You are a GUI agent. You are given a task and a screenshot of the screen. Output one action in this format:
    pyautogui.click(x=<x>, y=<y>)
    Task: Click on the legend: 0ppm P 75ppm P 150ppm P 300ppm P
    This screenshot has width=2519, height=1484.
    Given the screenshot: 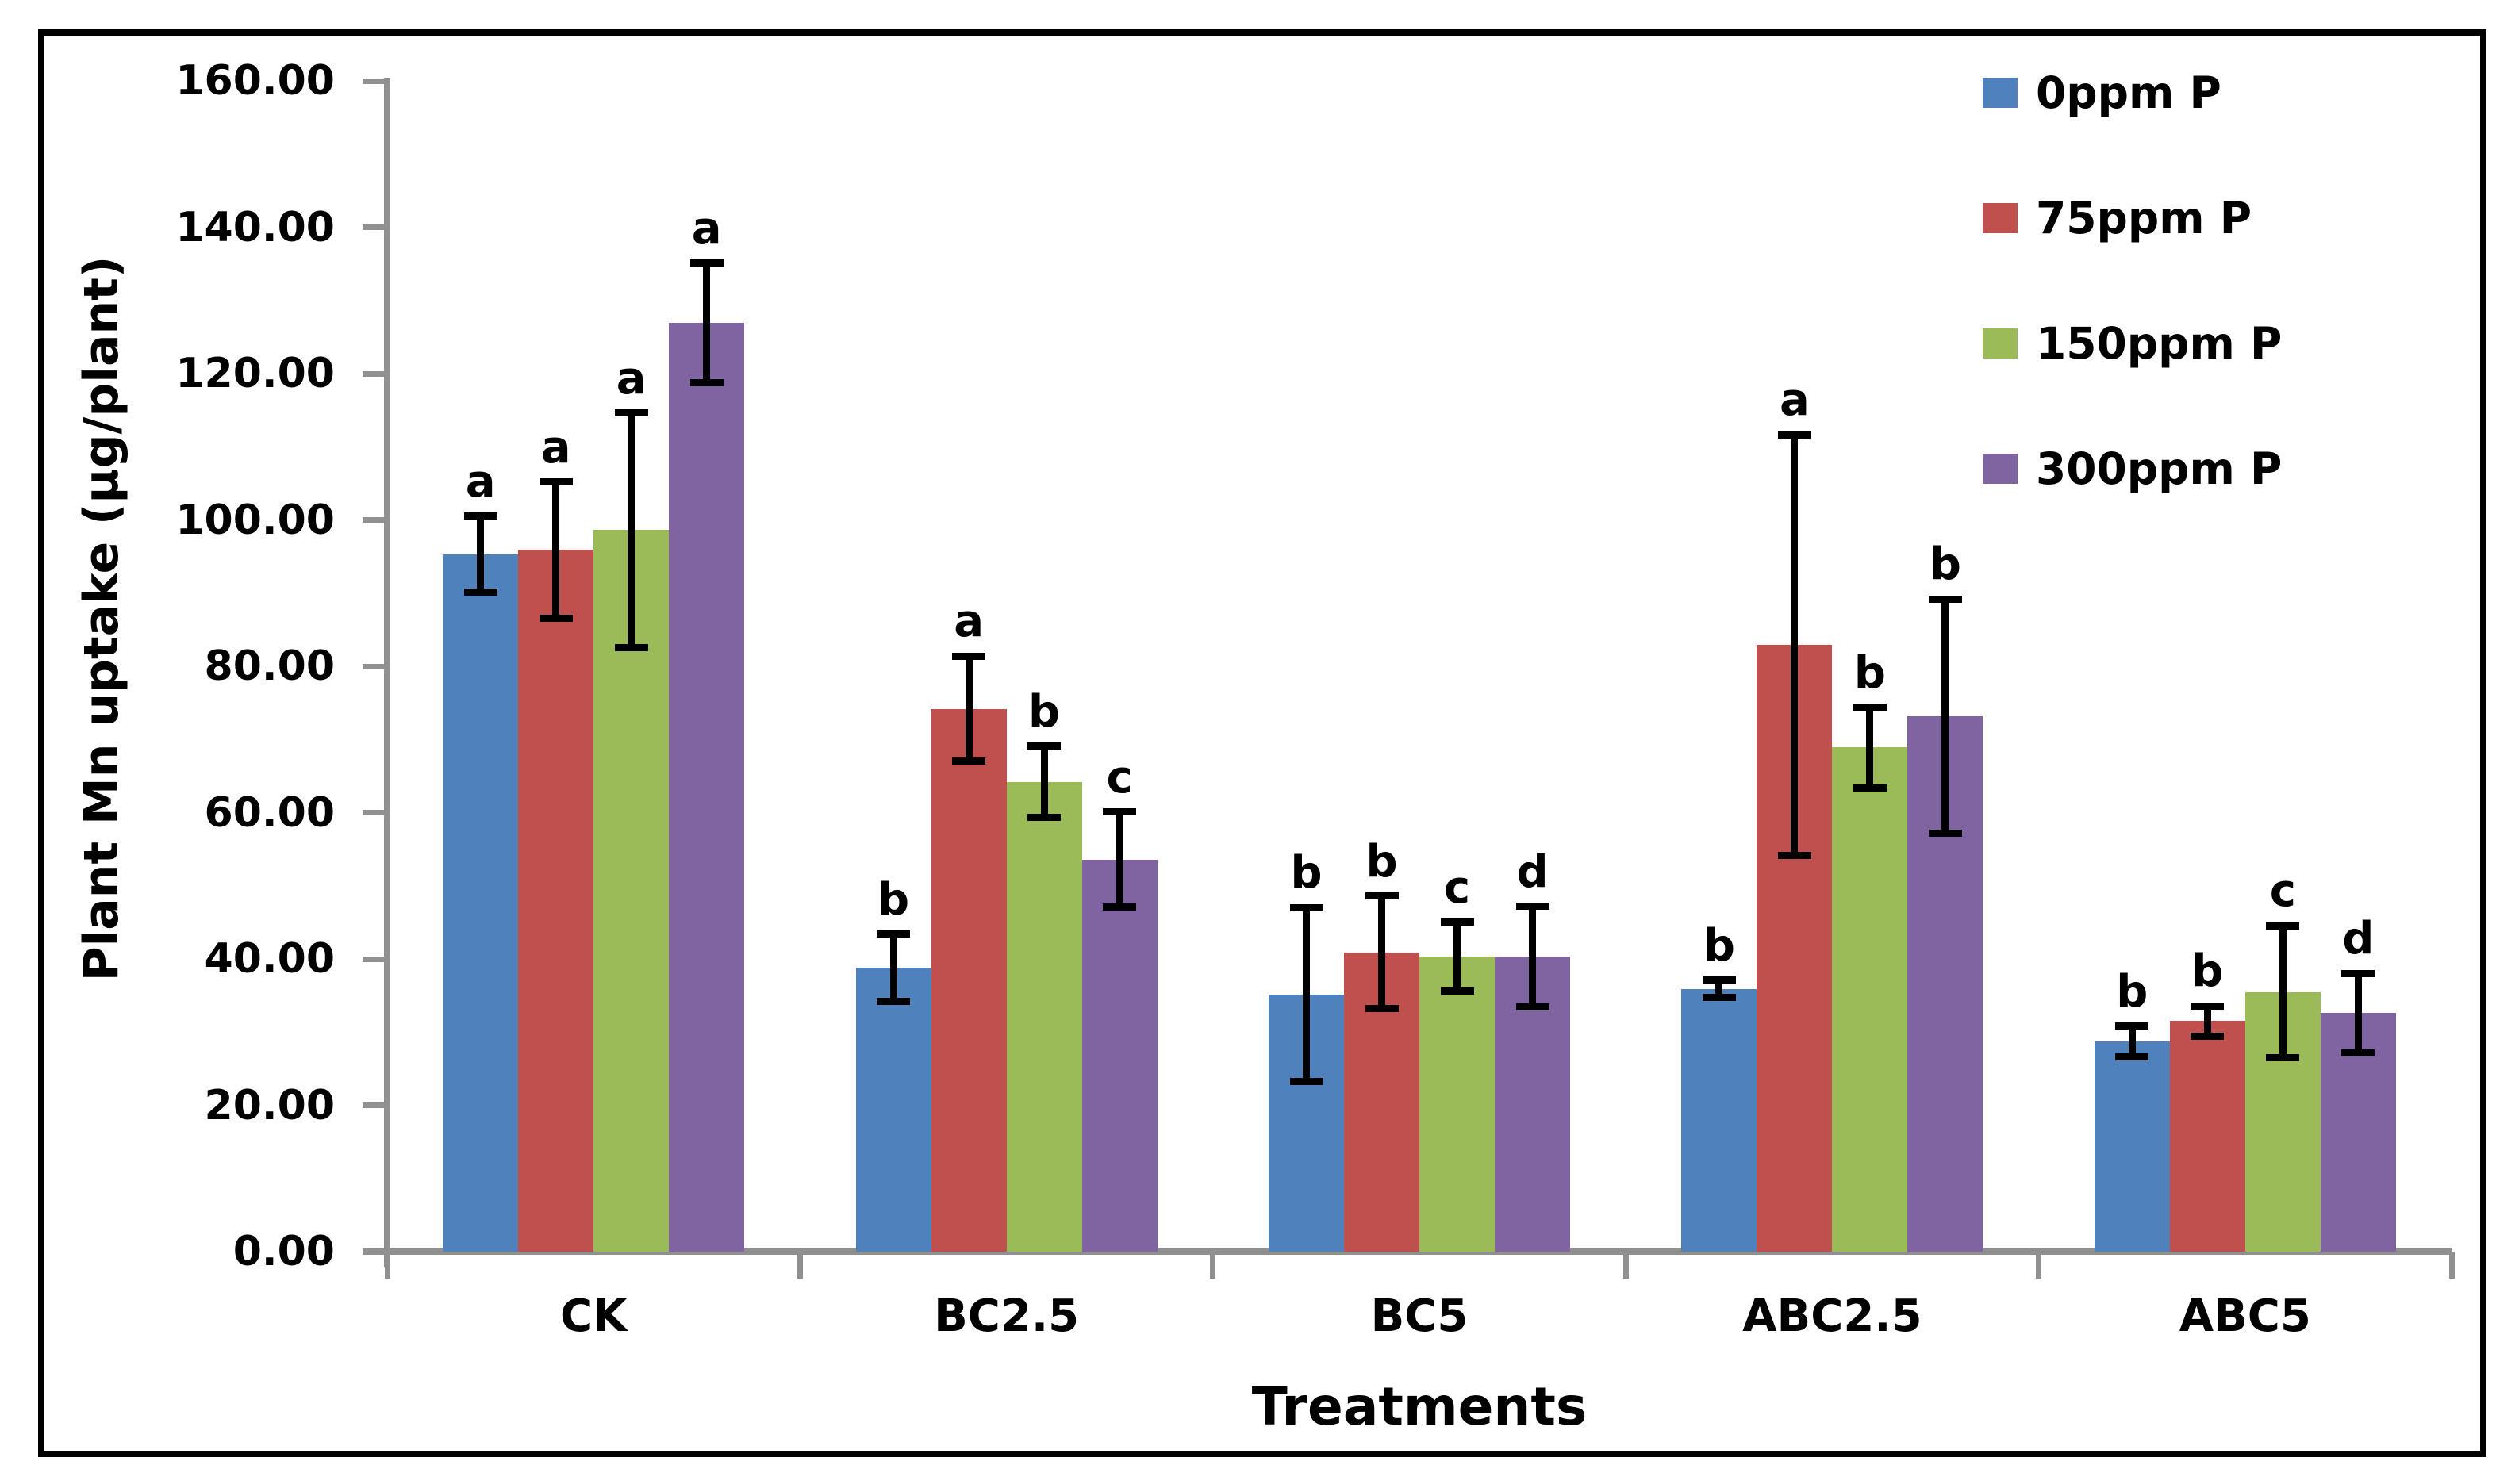 What is the action you would take?
    pyautogui.click(x=2198, y=327)
    